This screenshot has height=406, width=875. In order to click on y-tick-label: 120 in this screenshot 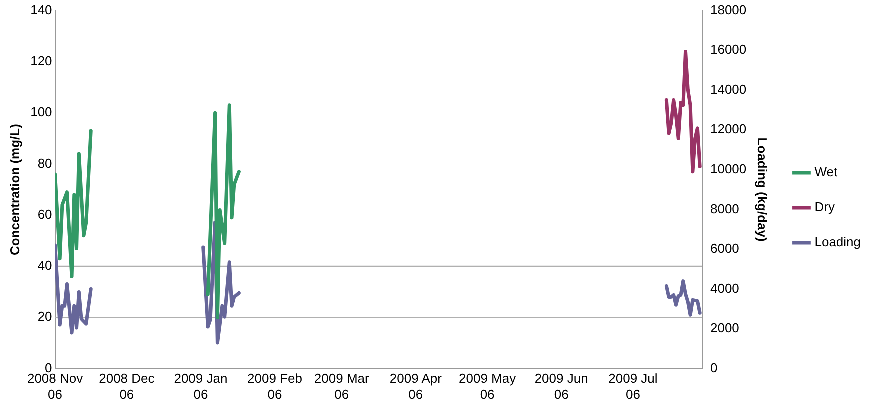, I will do `click(41, 61)`.